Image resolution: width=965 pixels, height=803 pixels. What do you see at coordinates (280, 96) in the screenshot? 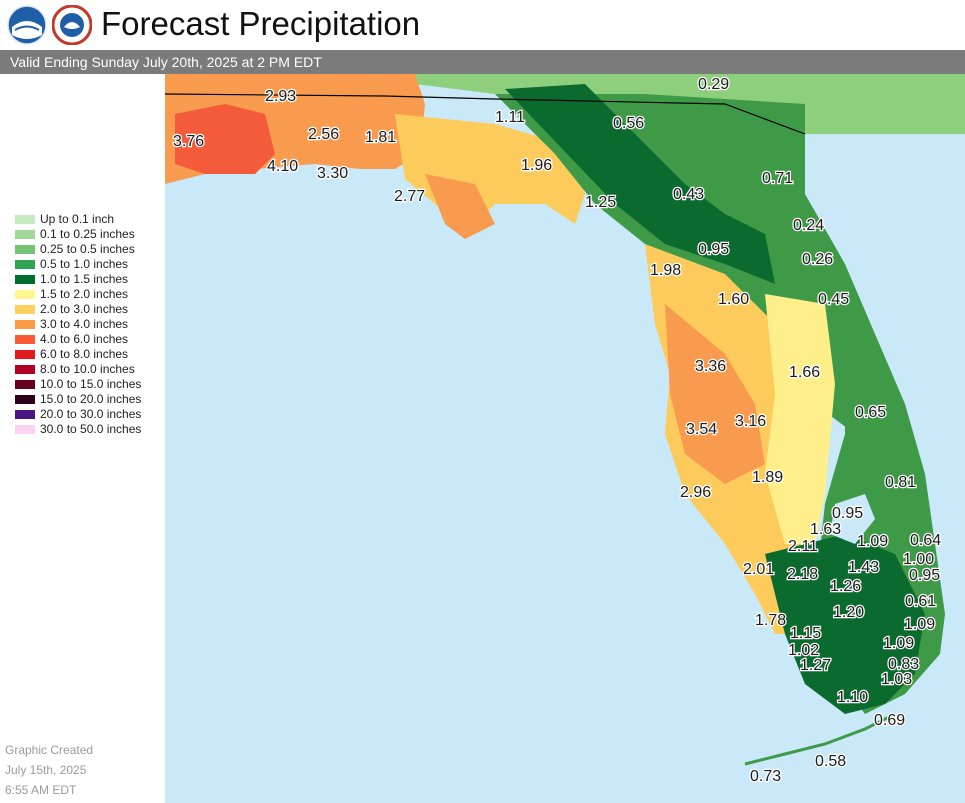
I see `precip-amount-label: 2.93` at bounding box center [280, 96].